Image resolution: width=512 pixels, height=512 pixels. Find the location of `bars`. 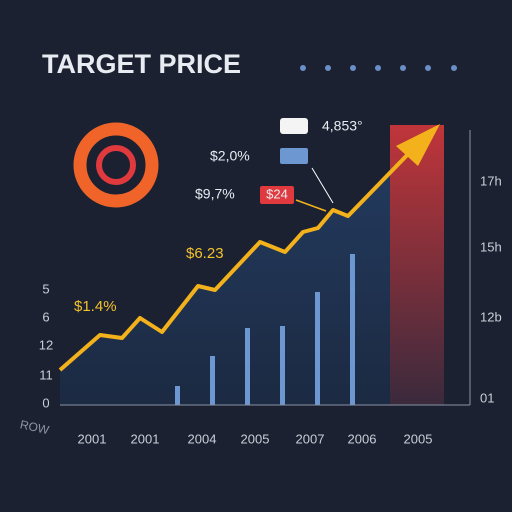

bars is located at coordinates (265, 329).